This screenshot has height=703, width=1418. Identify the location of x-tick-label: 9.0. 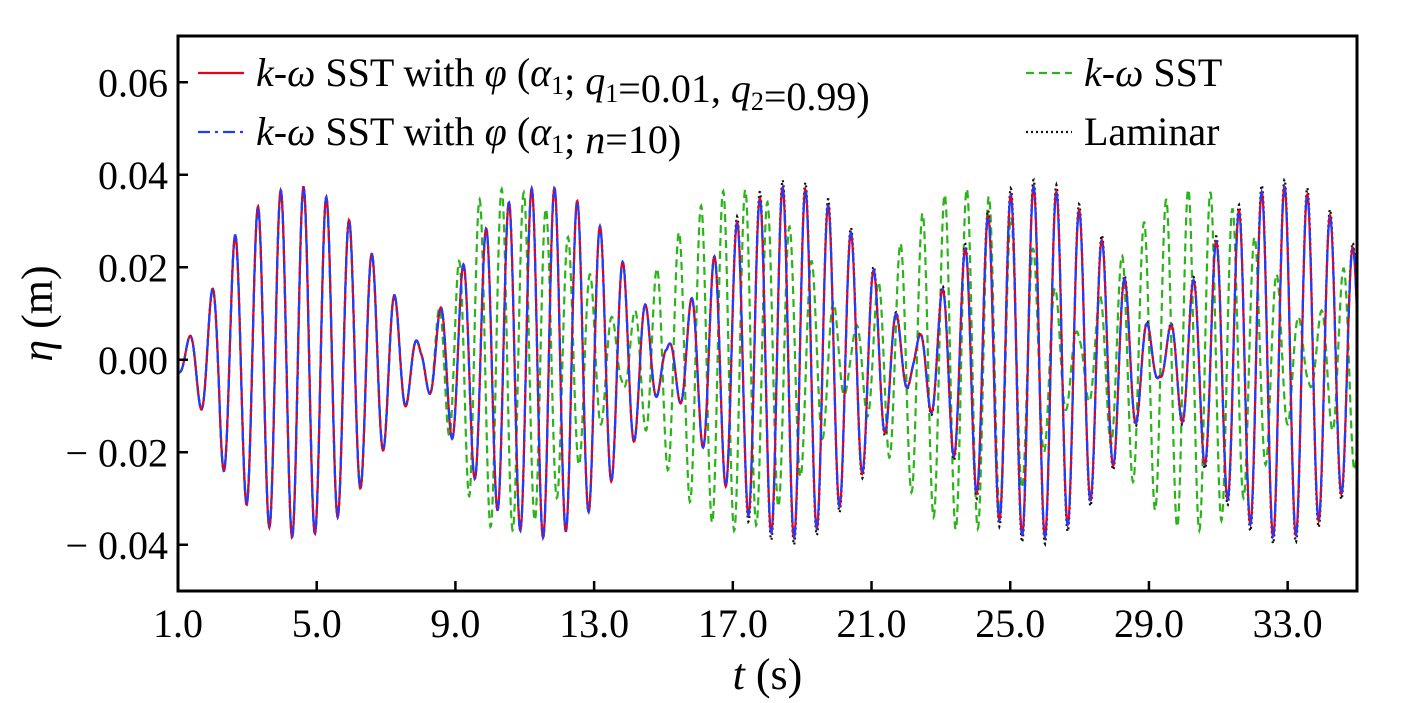
(455, 623).